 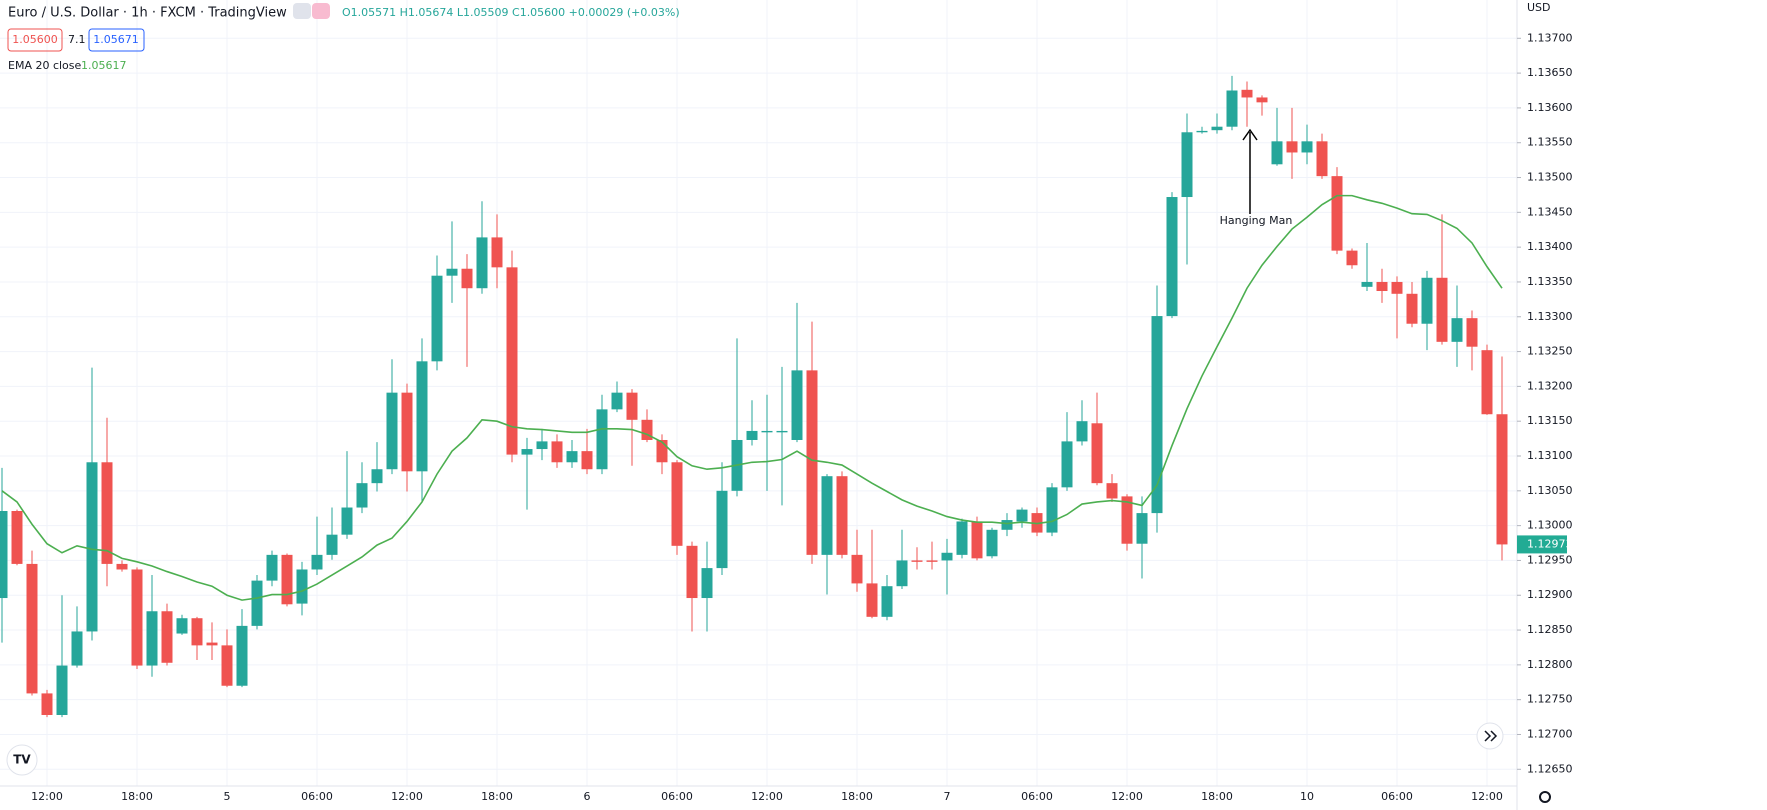 I want to click on y-tick-label: 1.12700, so click(x=1550, y=733).